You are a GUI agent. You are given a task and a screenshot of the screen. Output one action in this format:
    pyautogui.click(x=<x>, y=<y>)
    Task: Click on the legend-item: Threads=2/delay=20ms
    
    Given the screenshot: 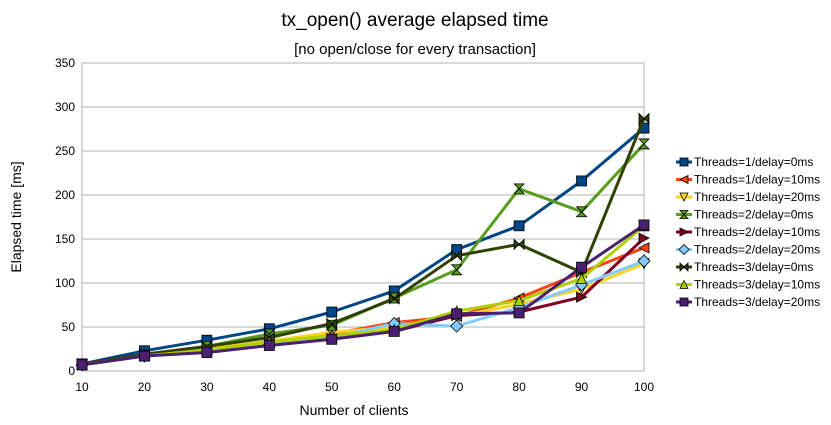 What is the action you would take?
    pyautogui.click(x=748, y=250)
    